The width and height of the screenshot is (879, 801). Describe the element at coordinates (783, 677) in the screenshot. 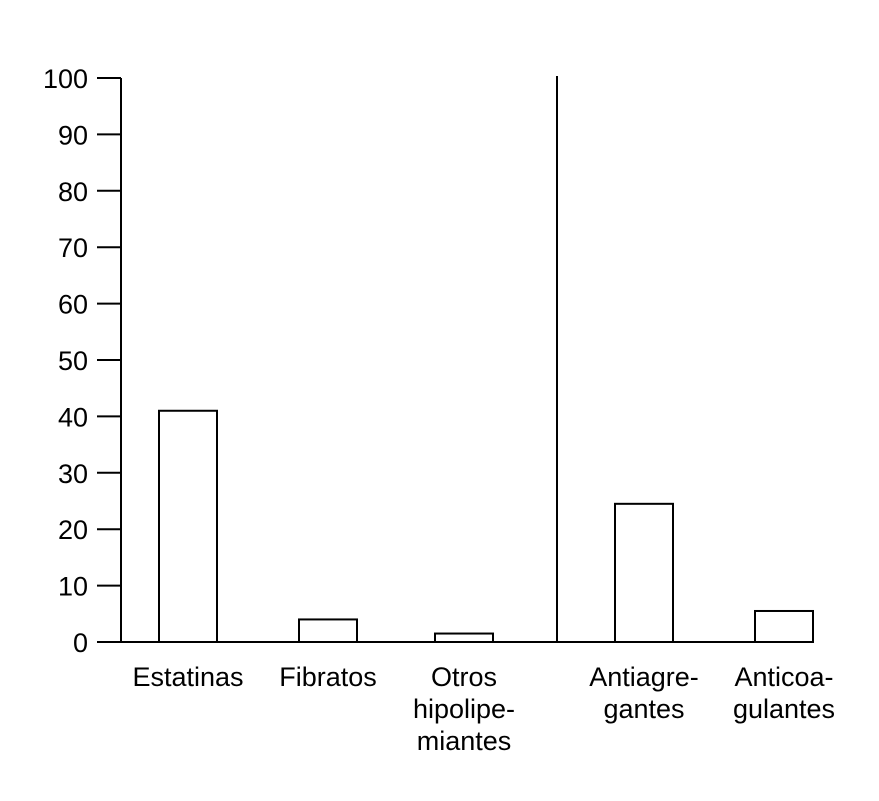

I see `x-category-label-line: Anticoa-` at that location.